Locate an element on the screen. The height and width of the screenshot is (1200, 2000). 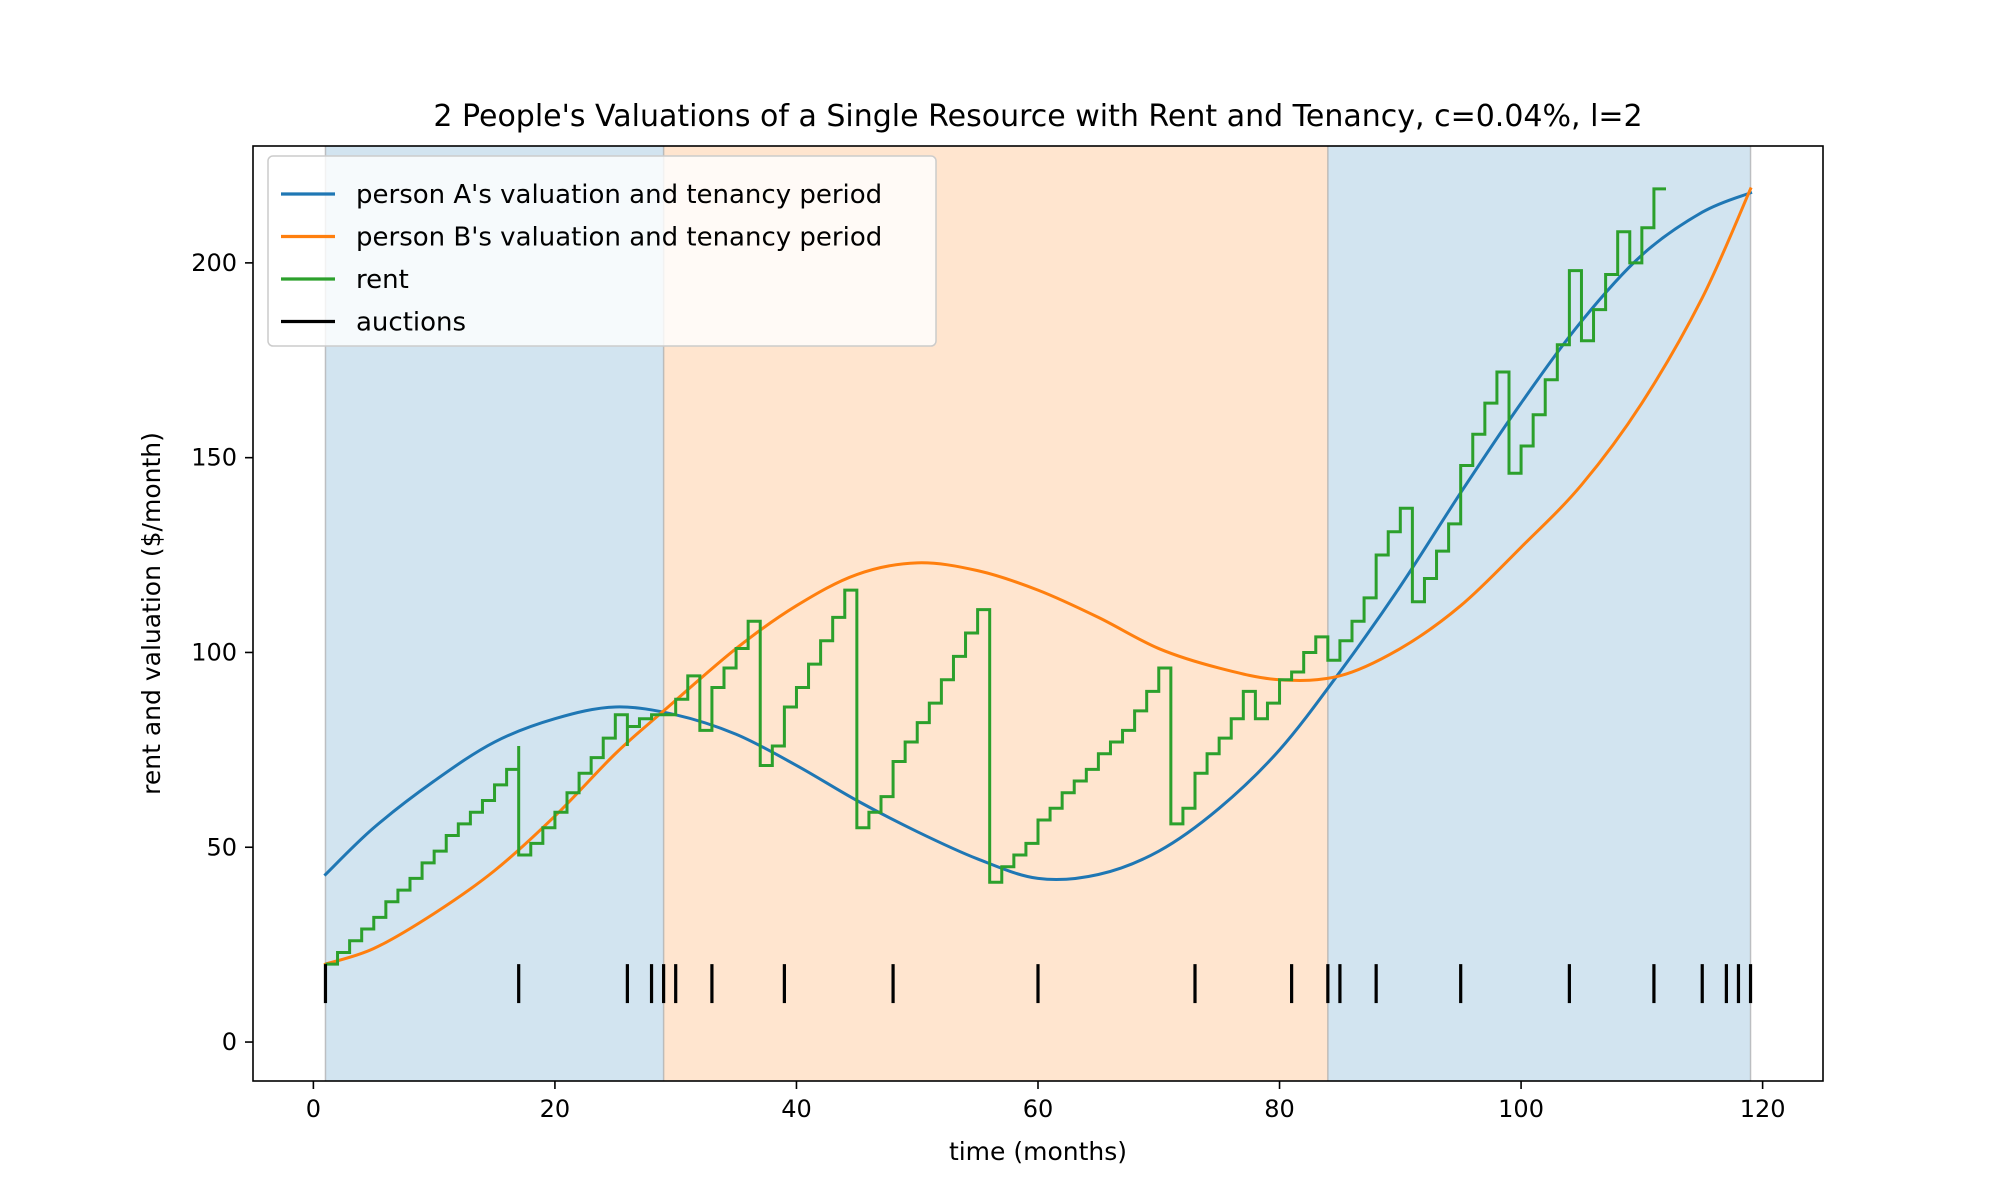
legend-label-person-a: person A's valuation and tenancy period is located at coordinates (619, 195).